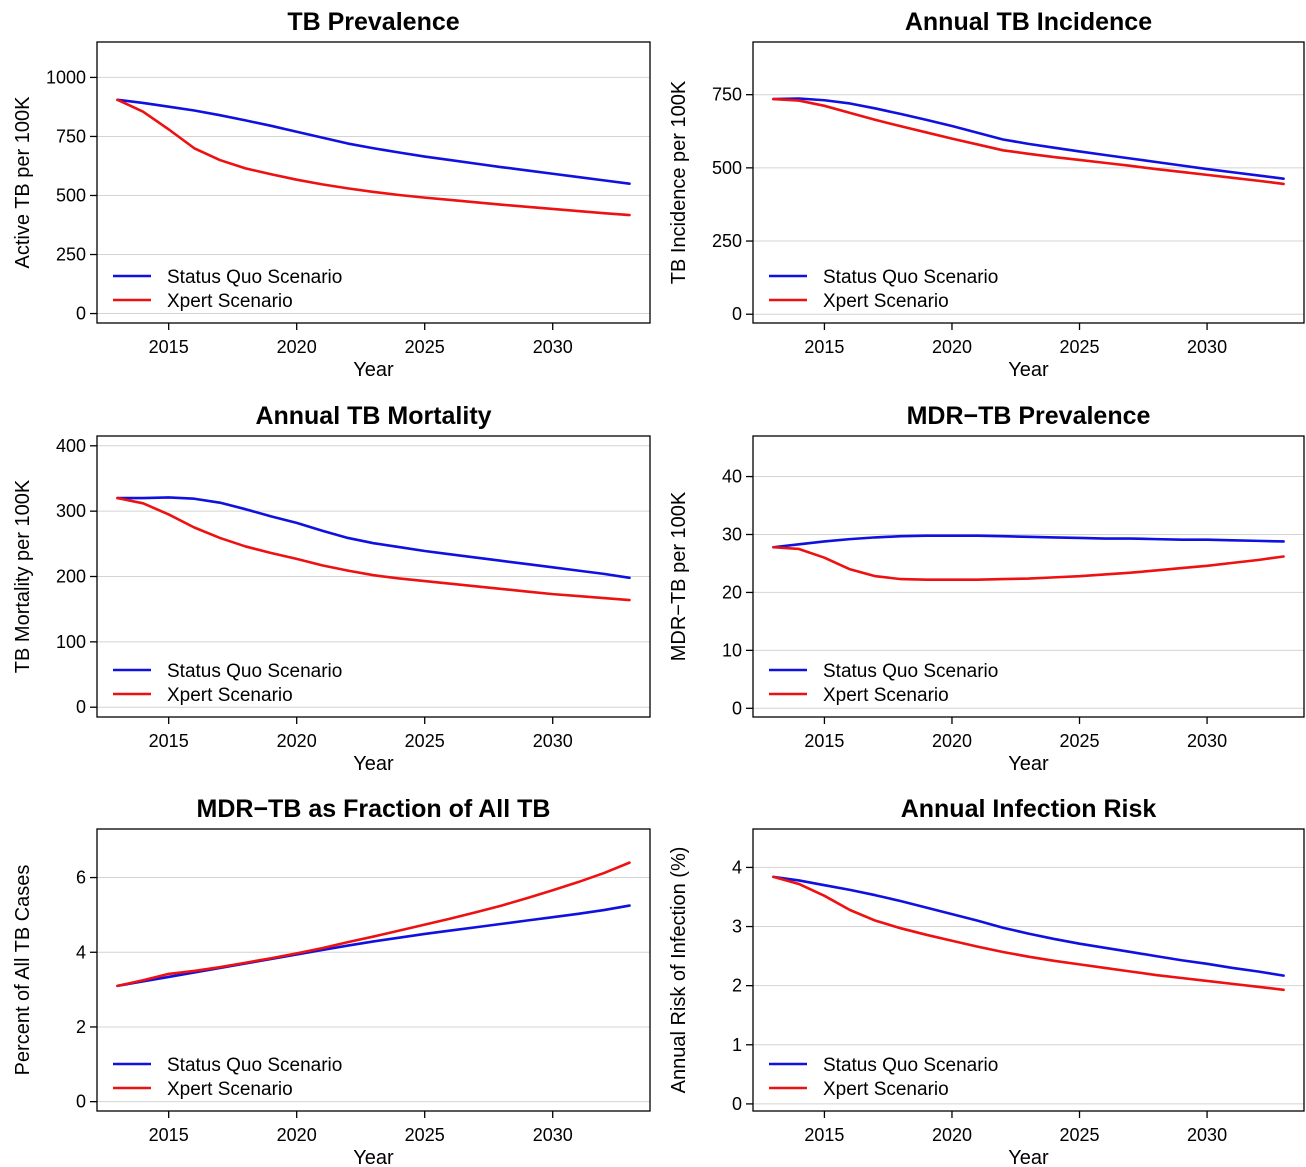 Image resolution: width=1306 pixels, height=1167 pixels. What do you see at coordinates (1029, 809) in the screenshot?
I see `chart-title: Annual Infection Risk` at bounding box center [1029, 809].